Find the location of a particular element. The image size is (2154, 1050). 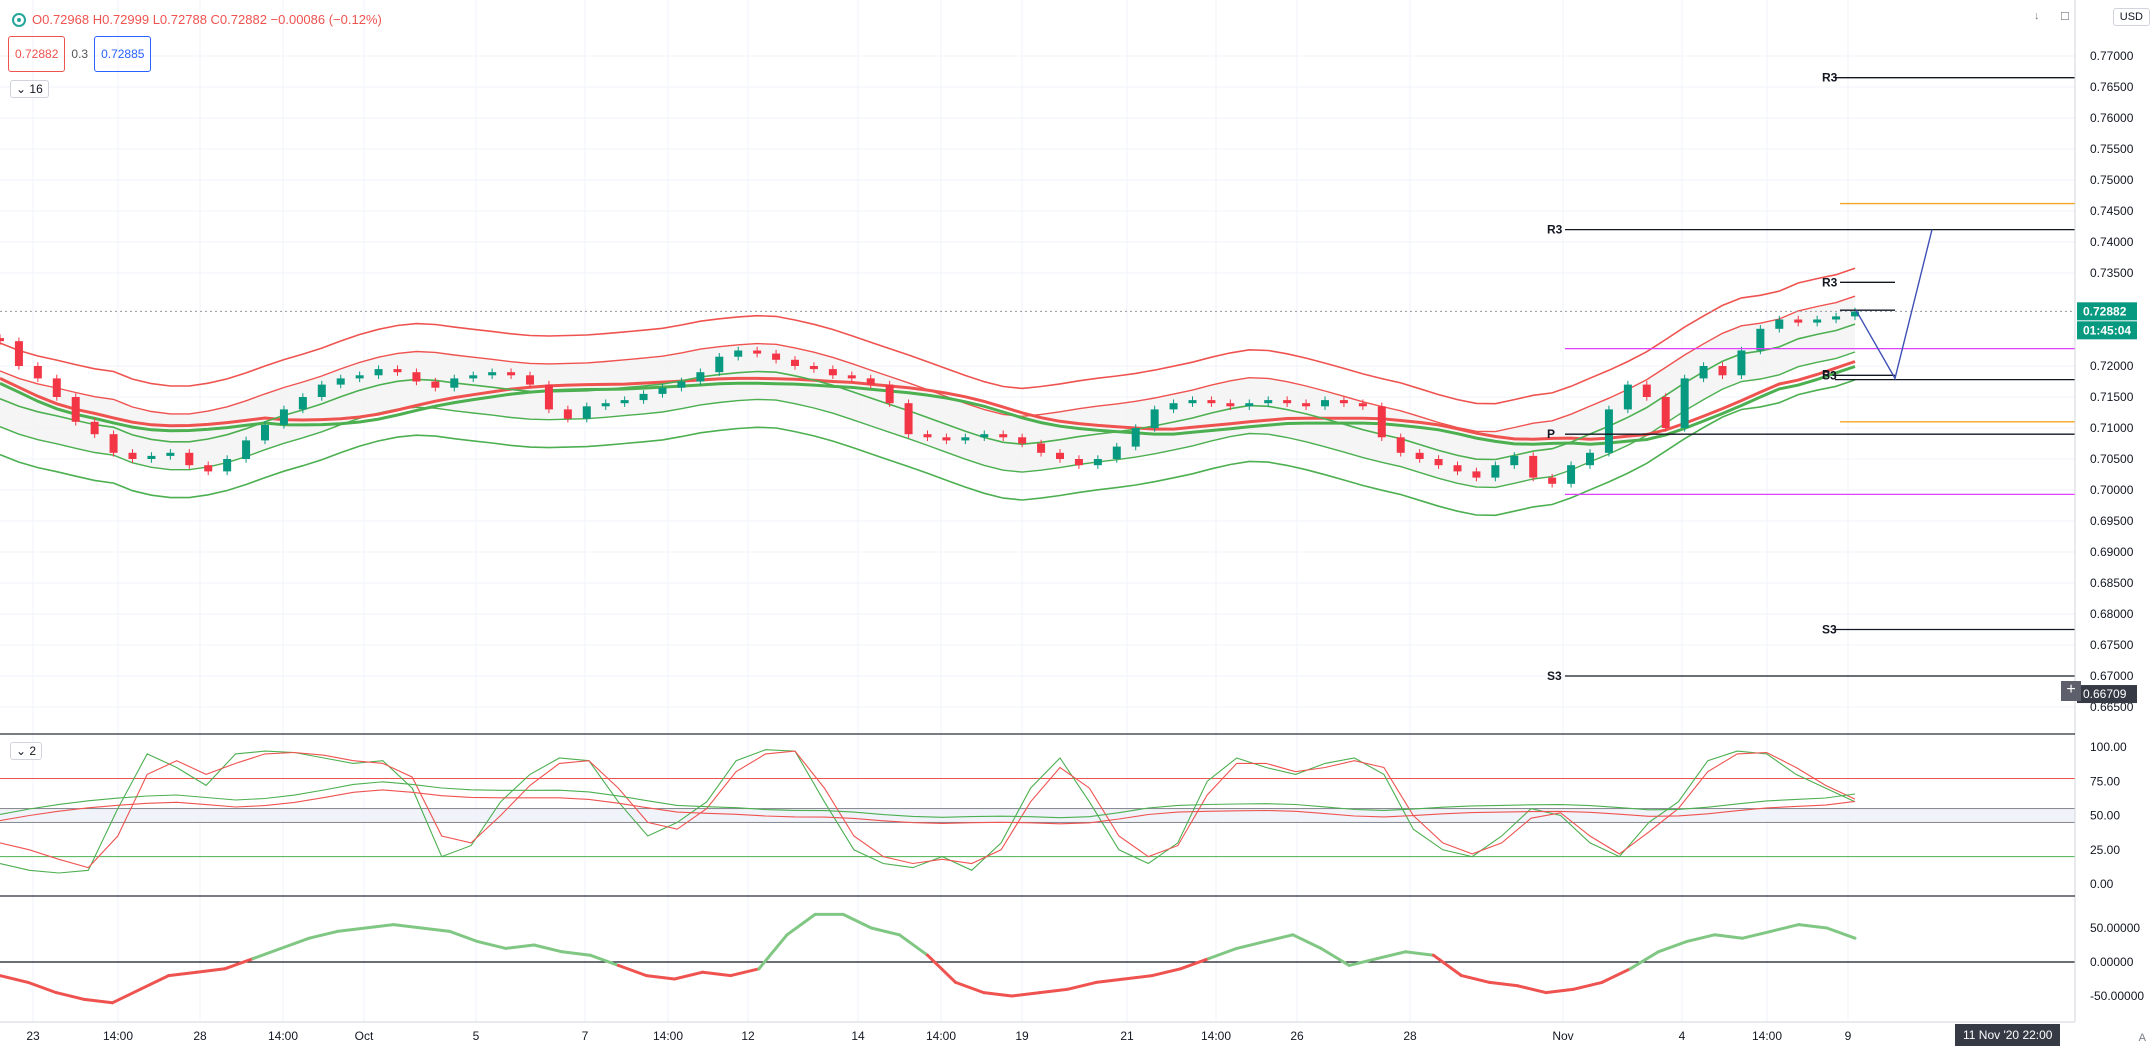

price-axis-label: 0.67500 is located at coordinates (2112, 645).